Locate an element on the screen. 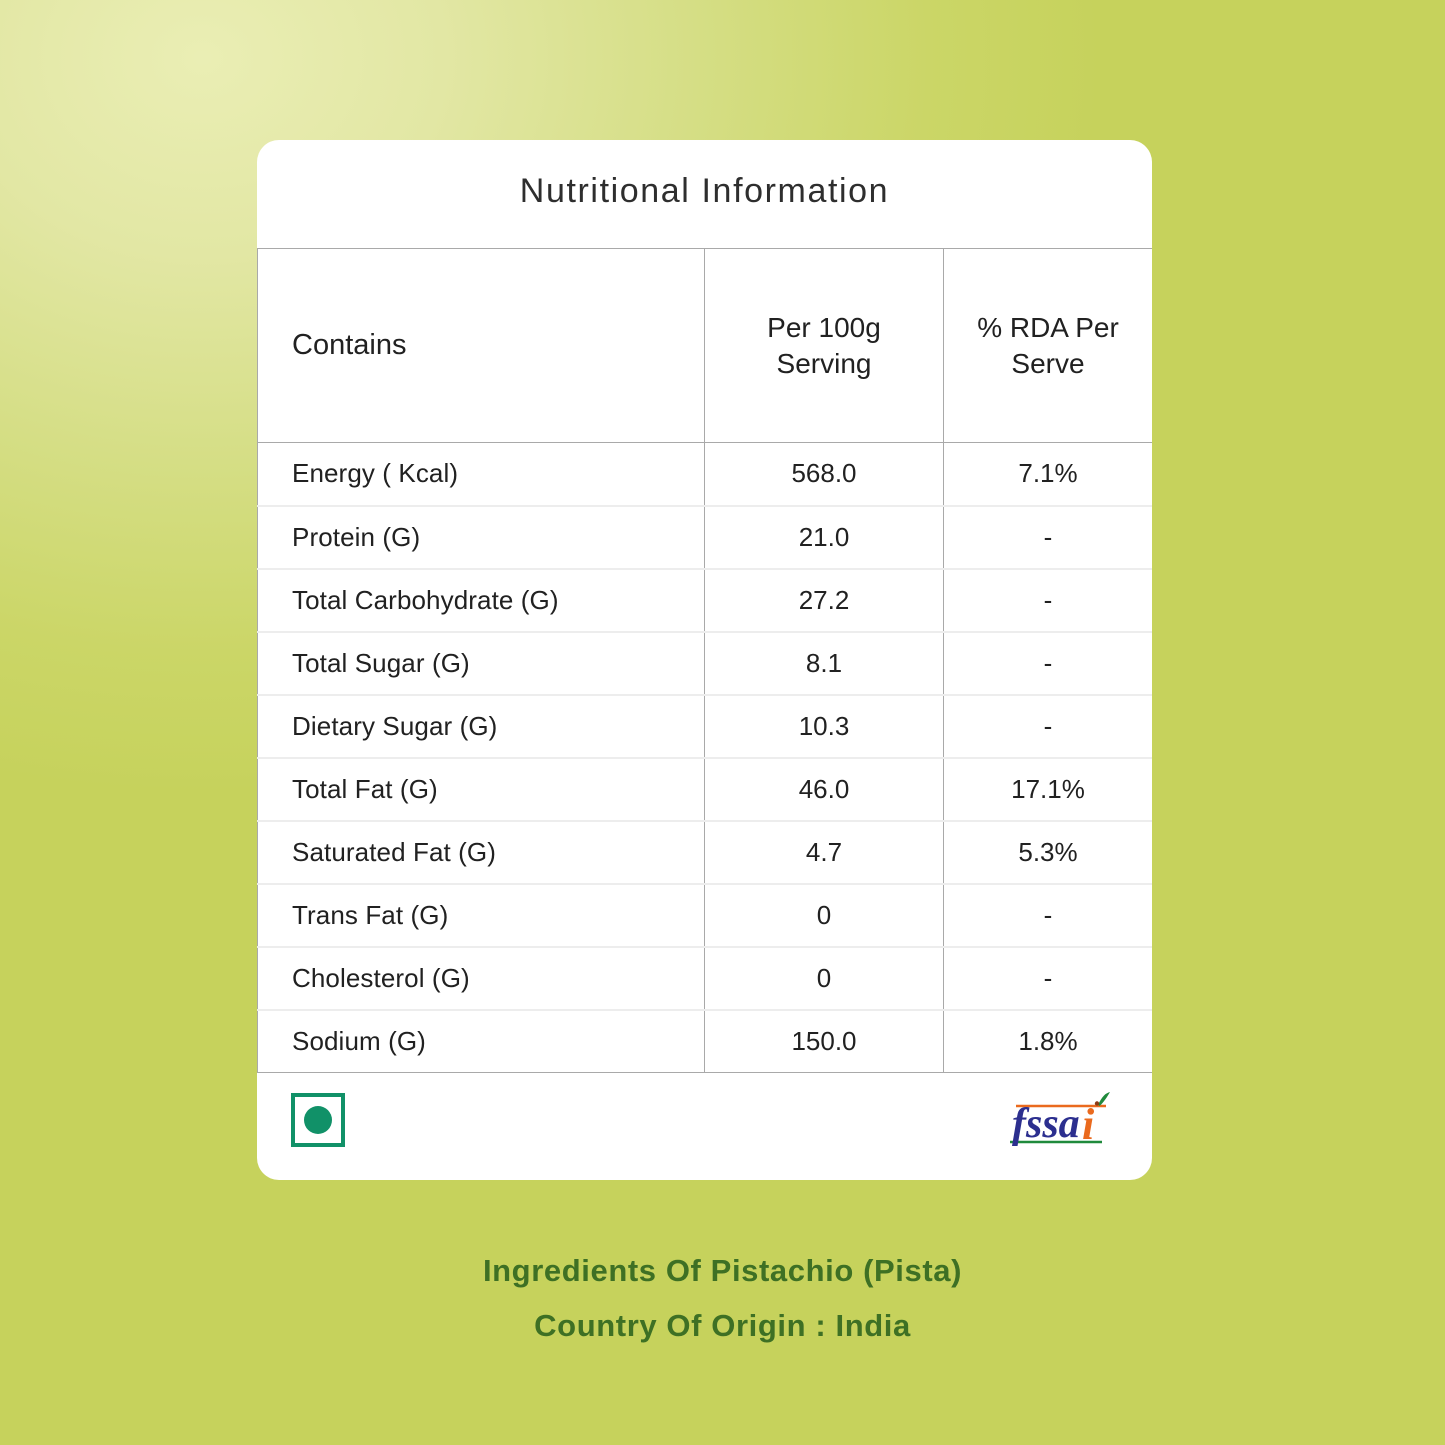  nutrient-name: Trans Fat (G) is located at coordinates (481, 914).